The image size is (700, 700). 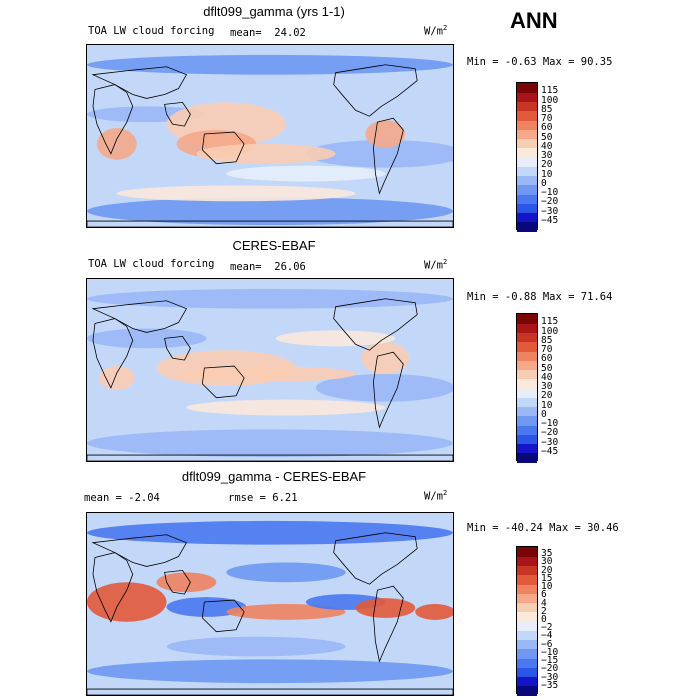 I want to click on colorbar-tick-label: 50, so click(x=547, y=368).